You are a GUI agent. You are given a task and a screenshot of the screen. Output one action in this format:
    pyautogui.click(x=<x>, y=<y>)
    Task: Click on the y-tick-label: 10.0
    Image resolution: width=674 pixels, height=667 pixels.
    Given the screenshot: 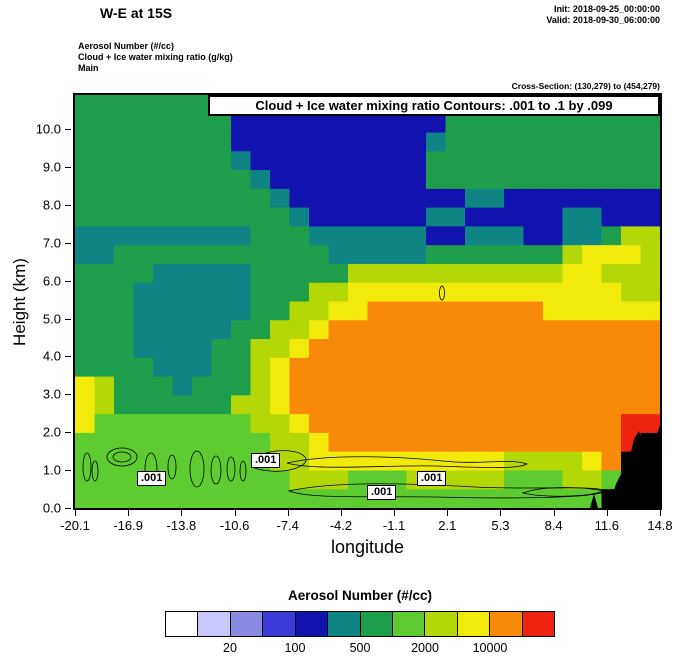 What is the action you would take?
    pyautogui.click(x=48, y=129)
    